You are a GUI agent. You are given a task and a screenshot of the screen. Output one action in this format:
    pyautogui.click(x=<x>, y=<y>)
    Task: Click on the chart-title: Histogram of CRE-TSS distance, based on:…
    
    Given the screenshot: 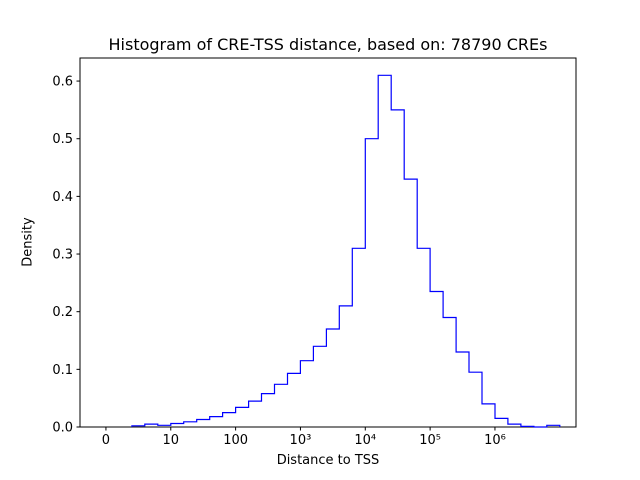 What is the action you would take?
    pyautogui.click(x=328, y=44)
    